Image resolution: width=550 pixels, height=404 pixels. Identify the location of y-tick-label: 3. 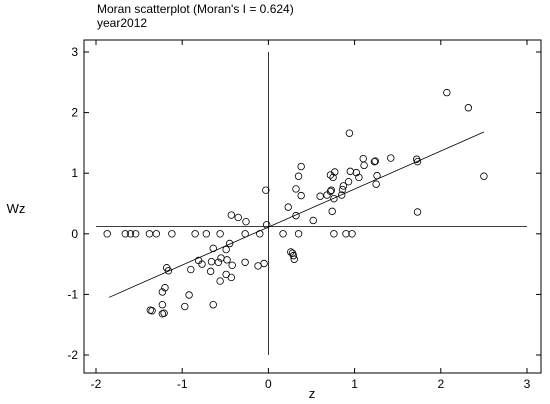
(74, 52).